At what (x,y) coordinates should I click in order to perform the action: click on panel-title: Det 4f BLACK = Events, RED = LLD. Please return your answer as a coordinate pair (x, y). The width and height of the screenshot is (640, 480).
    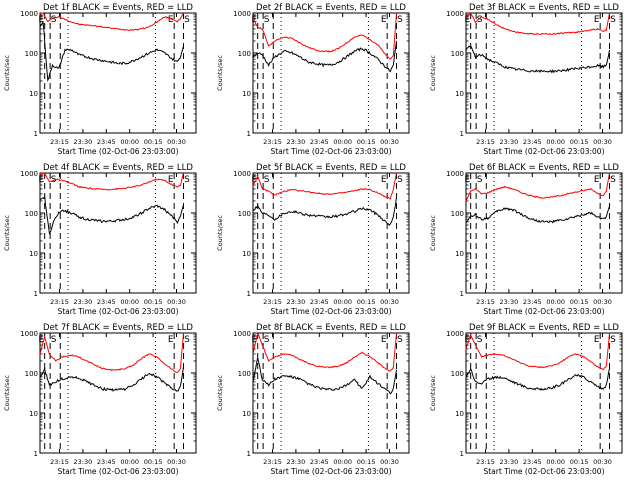
    Looking at the image, I should click on (118, 168).